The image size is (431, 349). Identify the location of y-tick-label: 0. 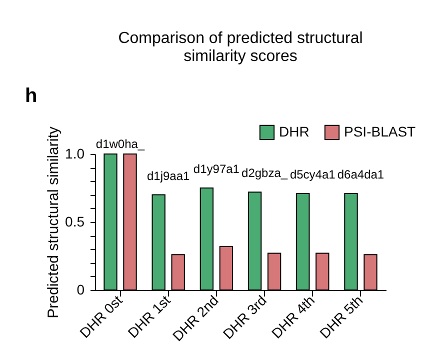
(80, 290).